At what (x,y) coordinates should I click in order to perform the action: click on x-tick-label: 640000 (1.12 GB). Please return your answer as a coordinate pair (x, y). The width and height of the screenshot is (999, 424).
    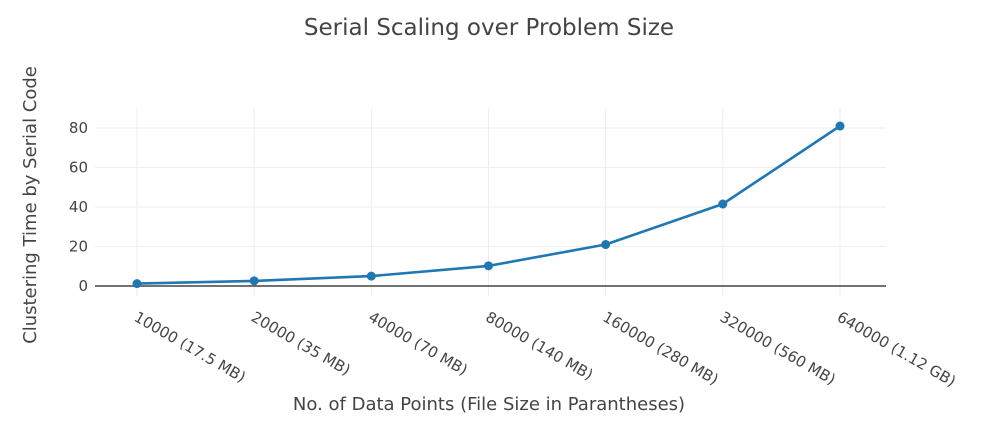
    Looking at the image, I should click on (896, 349).